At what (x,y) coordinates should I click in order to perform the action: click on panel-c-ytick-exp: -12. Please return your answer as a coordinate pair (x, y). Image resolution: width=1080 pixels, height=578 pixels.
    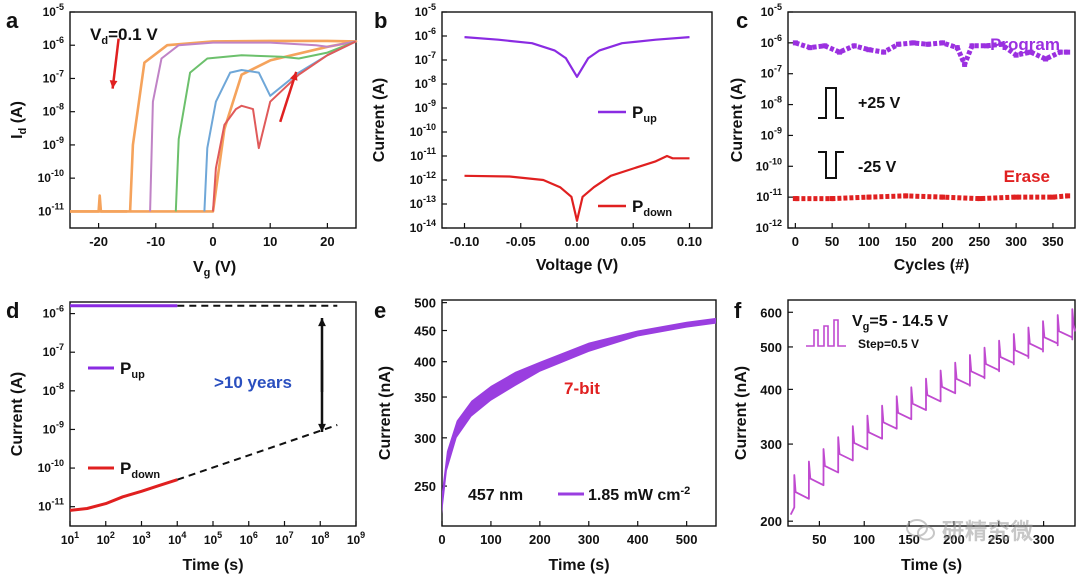
    Looking at the image, I should click on (775, 223).